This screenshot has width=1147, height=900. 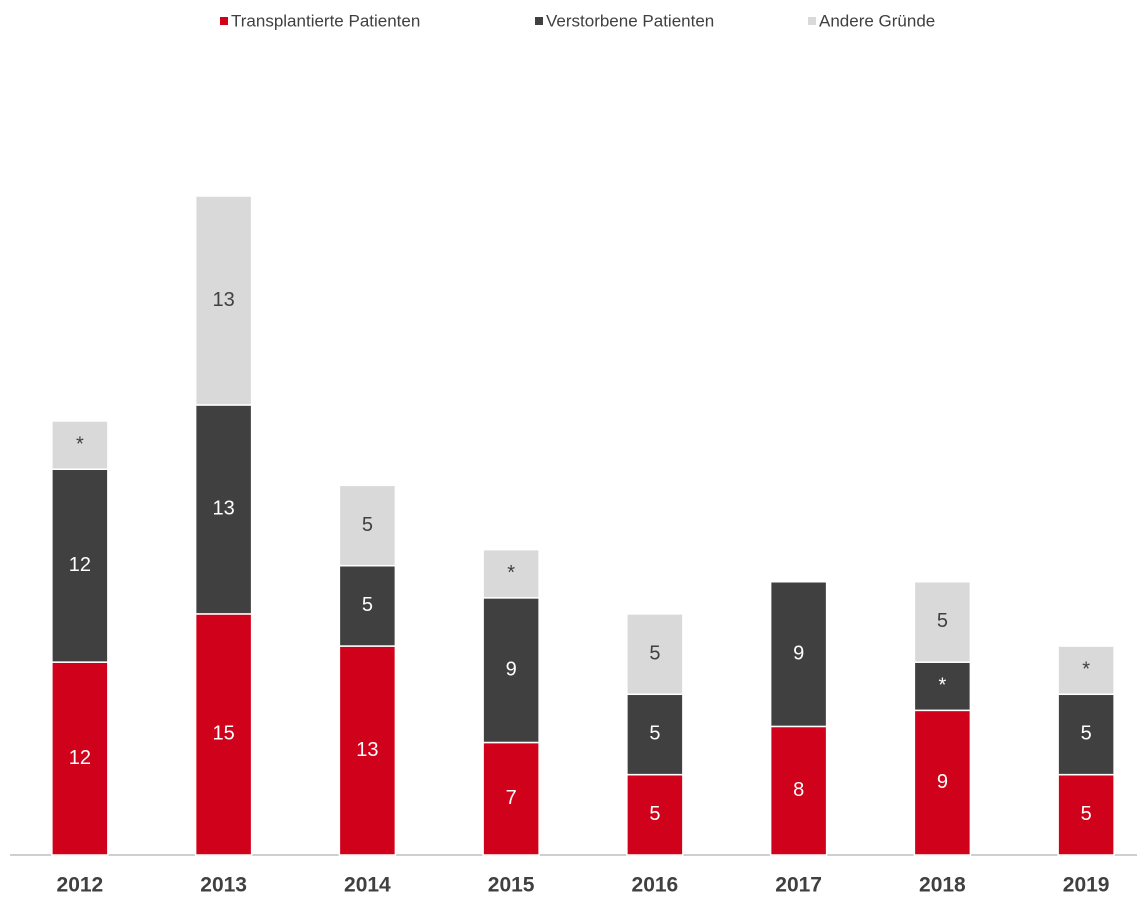 What do you see at coordinates (367, 885) in the screenshot?
I see `x-tick-label: 2014` at bounding box center [367, 885].